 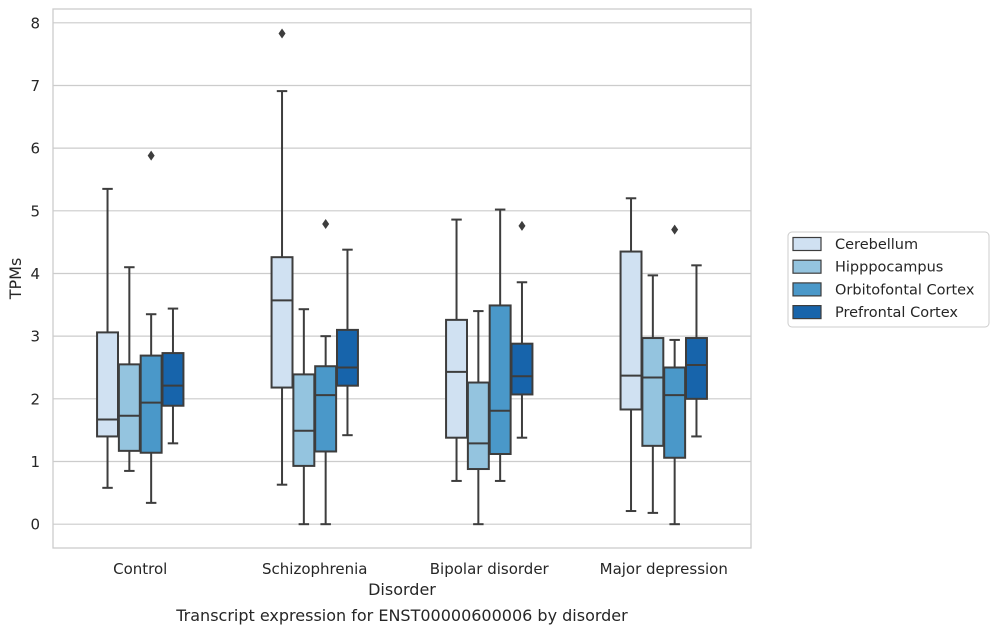 I want to click on legend-item: Hipppocampus, so click(x=867, y=267).